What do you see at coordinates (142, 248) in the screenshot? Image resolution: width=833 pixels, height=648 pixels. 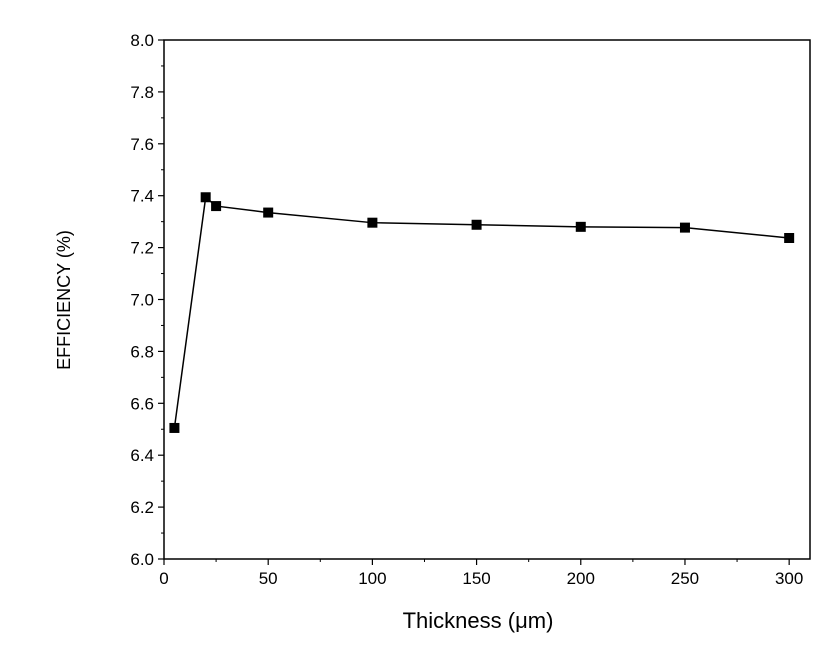 I see `y-tick-label: 7.2` at bounding box center [142, 248].